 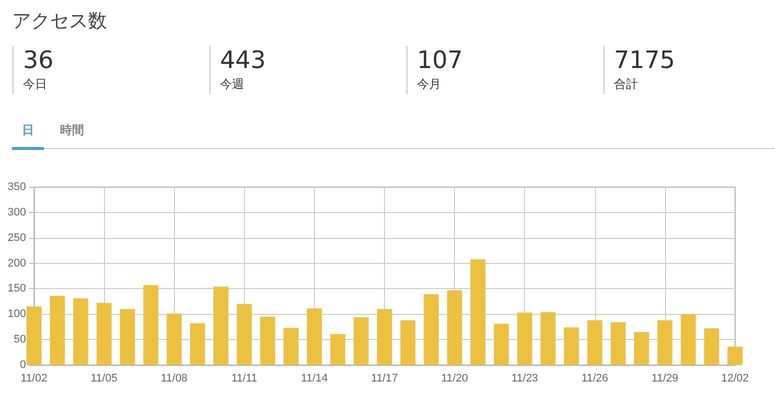 I want to click on text: 日, so click(x=28, y=136).